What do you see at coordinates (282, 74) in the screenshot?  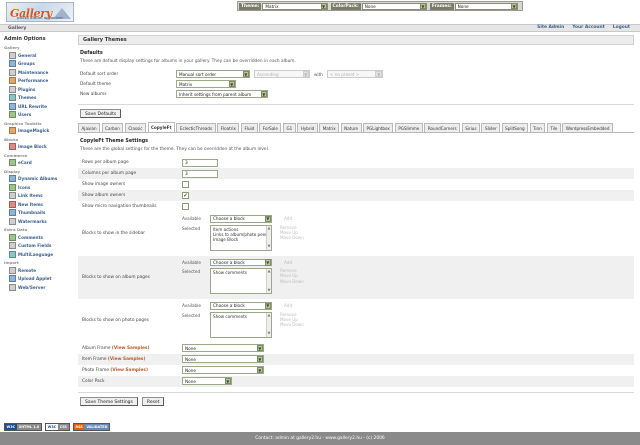 I see `sort-direction-select: Ascending ▼` at bounding box center [282, 74].